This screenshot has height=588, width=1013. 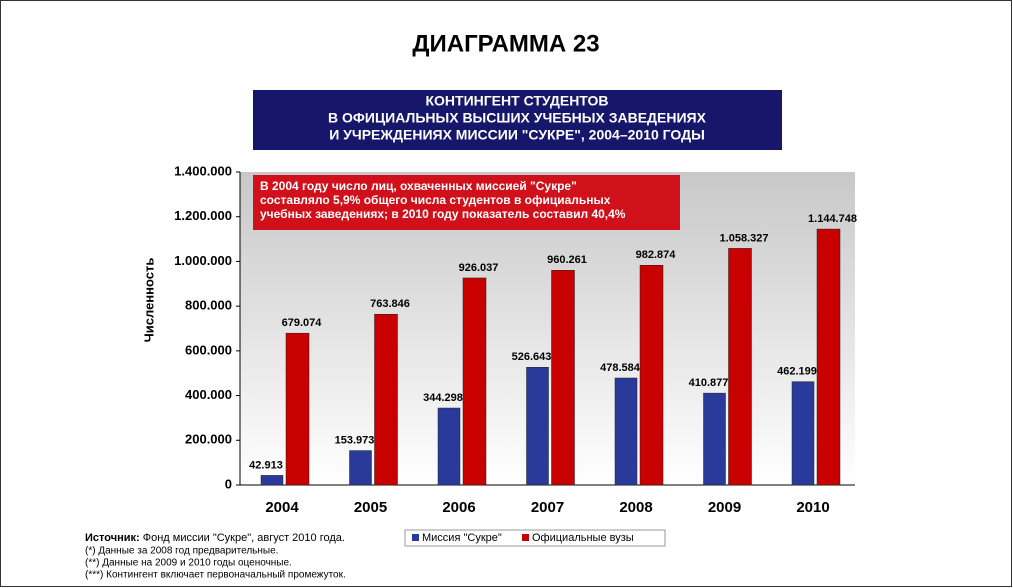 I want to click on x-tick-label: 2009, so click(x=724, y=507).